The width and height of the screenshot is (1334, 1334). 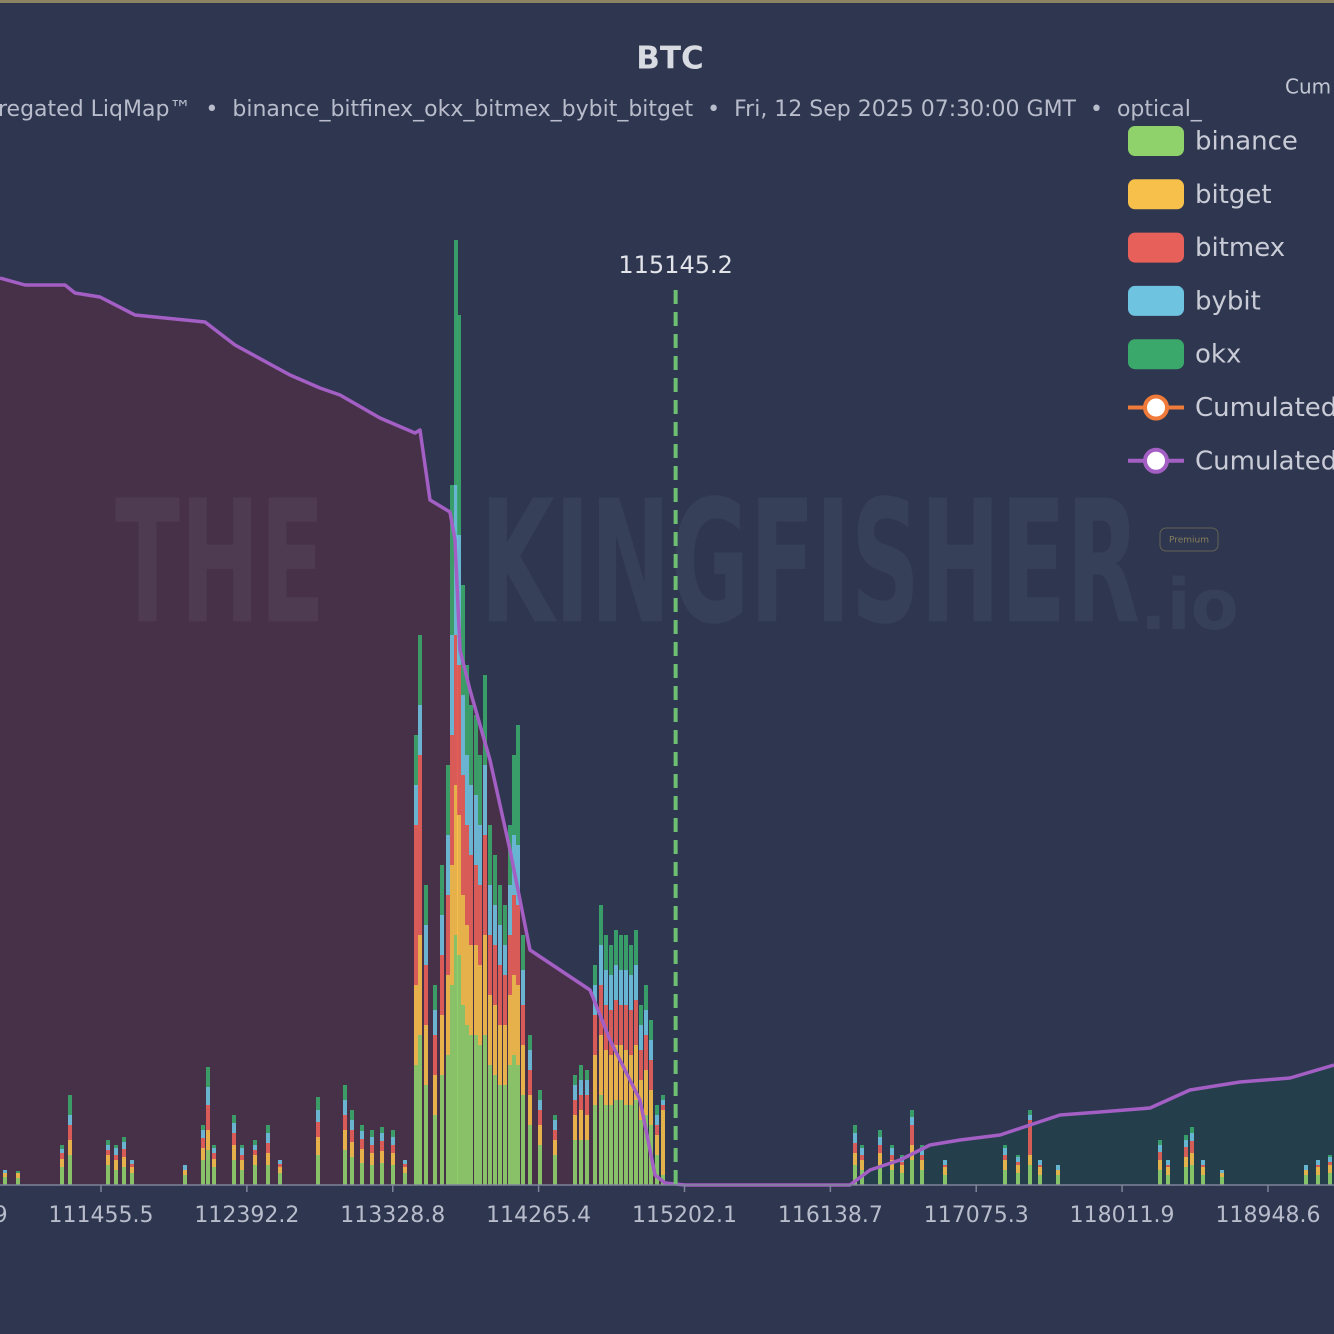 I want to click on y2-axis-label: Cum, so click(x=1308, y=87).